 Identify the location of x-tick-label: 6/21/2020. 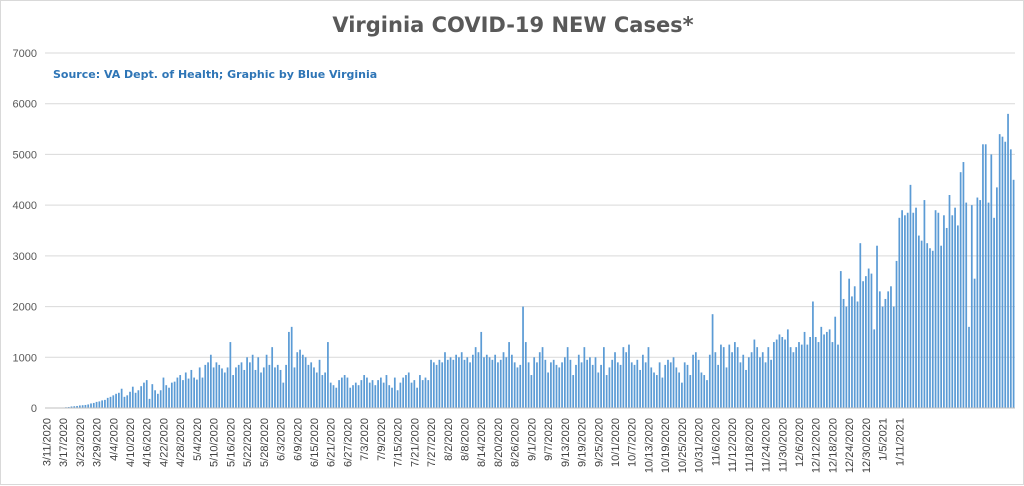
(332, 442).